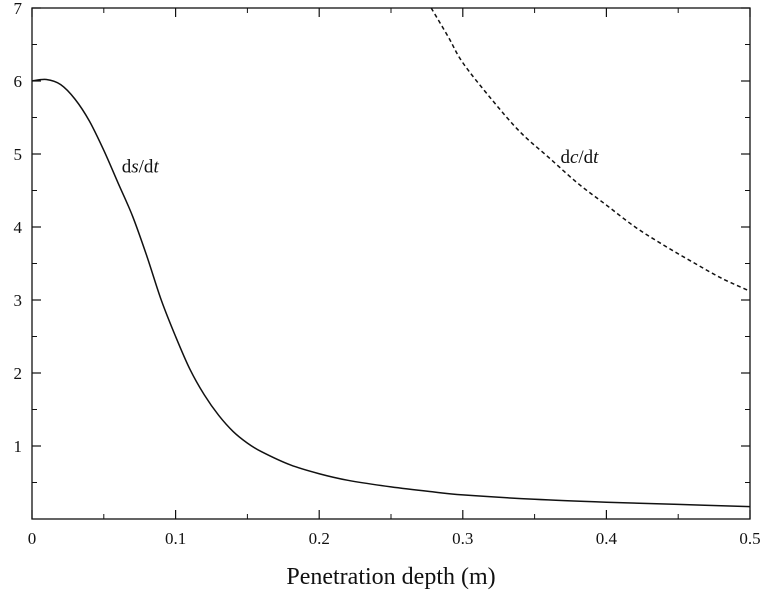 This screenshot has width=766, height=595. Describe the element at coordinates (390, 577) in the screenshot. I see `x-axis-title: Penetration depth (m)` at that location.